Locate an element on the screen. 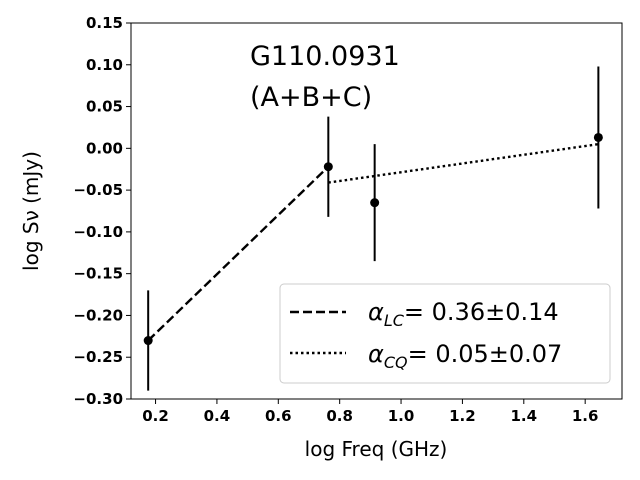  y-tick-label: 0.05 is located at coordinates (104, 107).